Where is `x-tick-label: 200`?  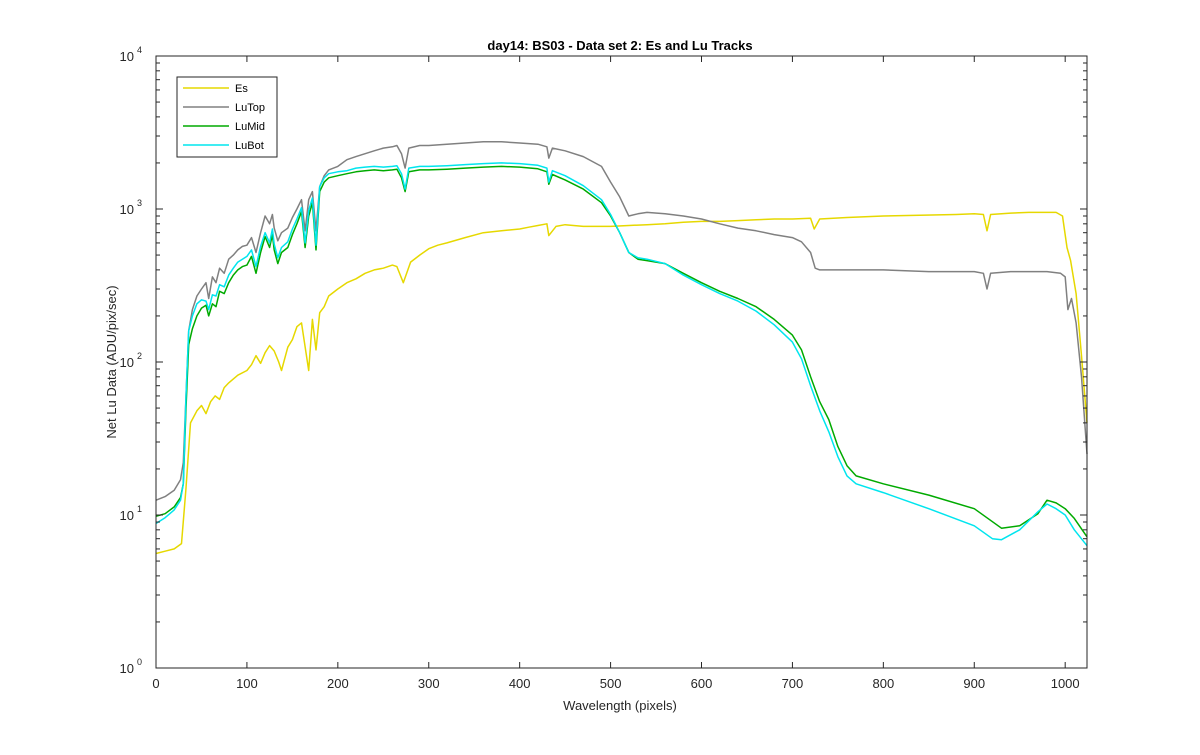
x-tick-label: 200 is located at coordinates (338, 683).